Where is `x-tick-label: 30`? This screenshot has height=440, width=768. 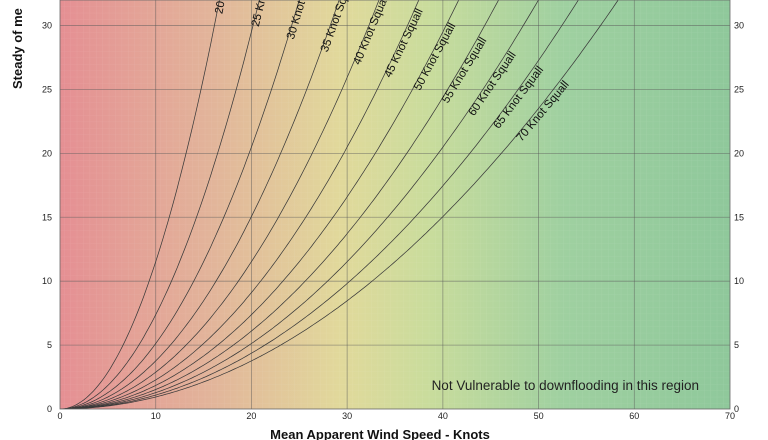
x-tick-label: 30 is located at coordinates (347, 416).